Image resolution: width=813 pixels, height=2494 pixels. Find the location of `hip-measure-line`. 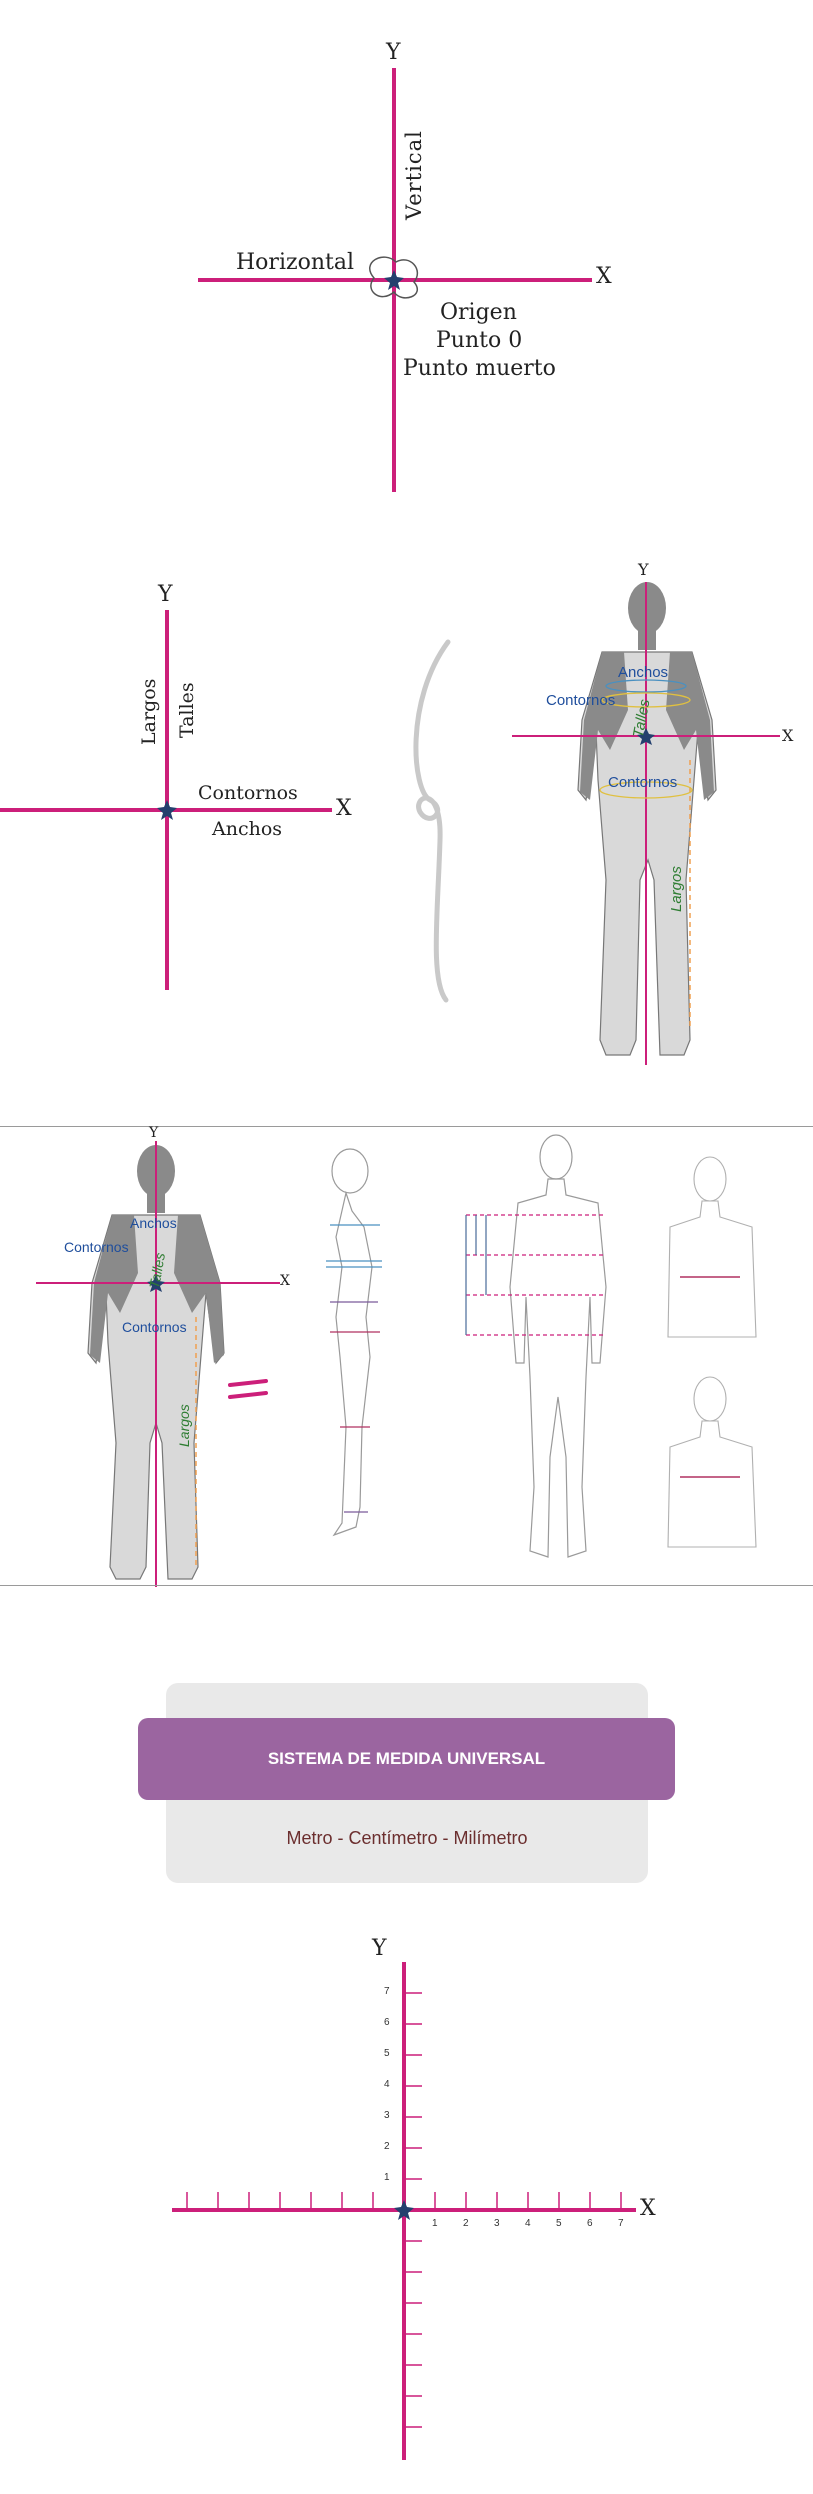

hip-measure-line is located at coordinates (646, 790).